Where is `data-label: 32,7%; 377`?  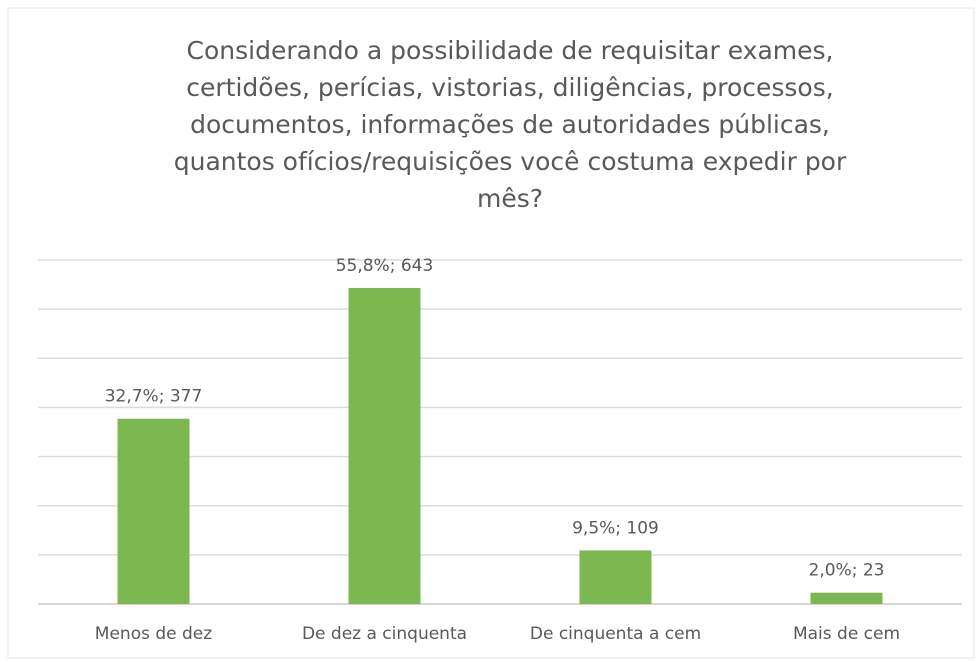
data-label: 32,7%; 377 is located at coordinates (154, 397).